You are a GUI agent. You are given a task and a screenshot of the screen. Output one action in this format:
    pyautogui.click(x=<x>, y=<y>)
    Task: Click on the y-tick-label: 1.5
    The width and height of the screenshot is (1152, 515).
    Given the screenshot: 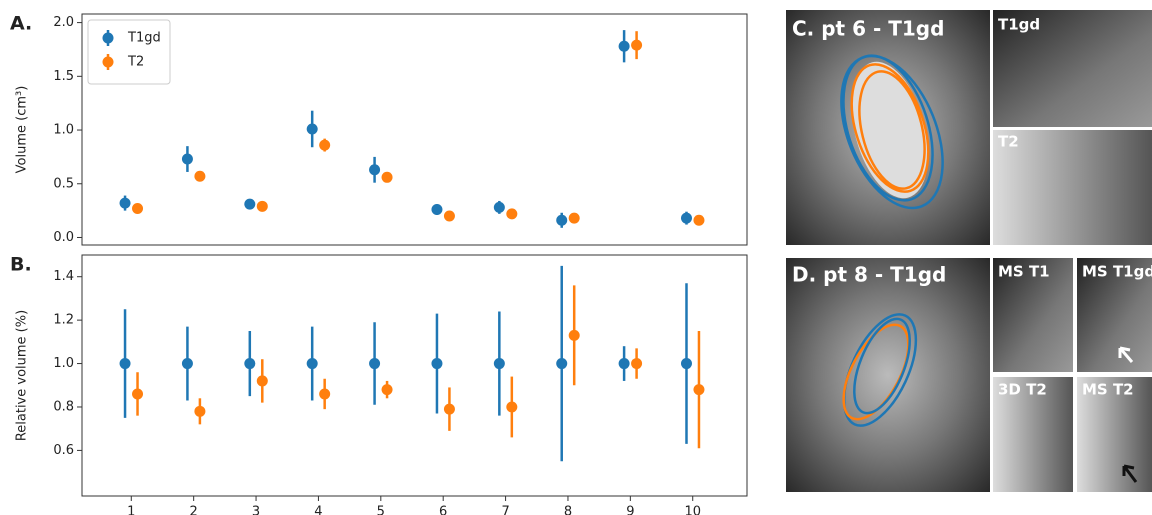 What is the action you would take?
    pyautogui.click(x=63, y=76)
    